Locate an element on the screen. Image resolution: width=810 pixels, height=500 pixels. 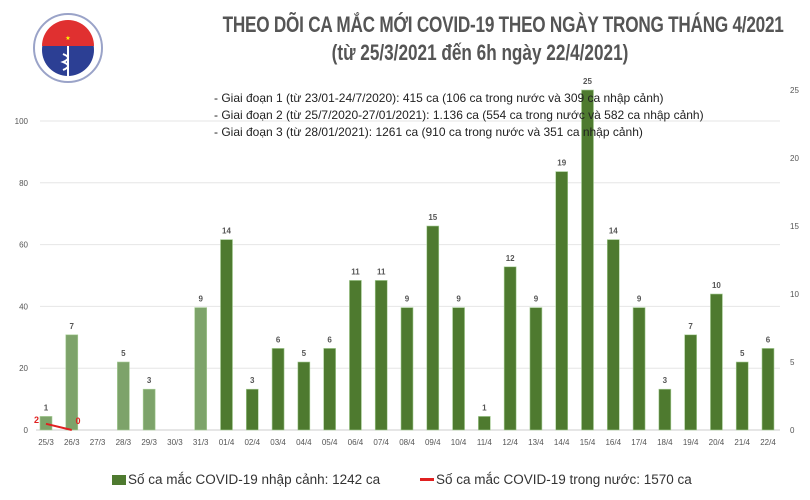
x-axis-tick: 16/4 is located at coordinates (613, 442).